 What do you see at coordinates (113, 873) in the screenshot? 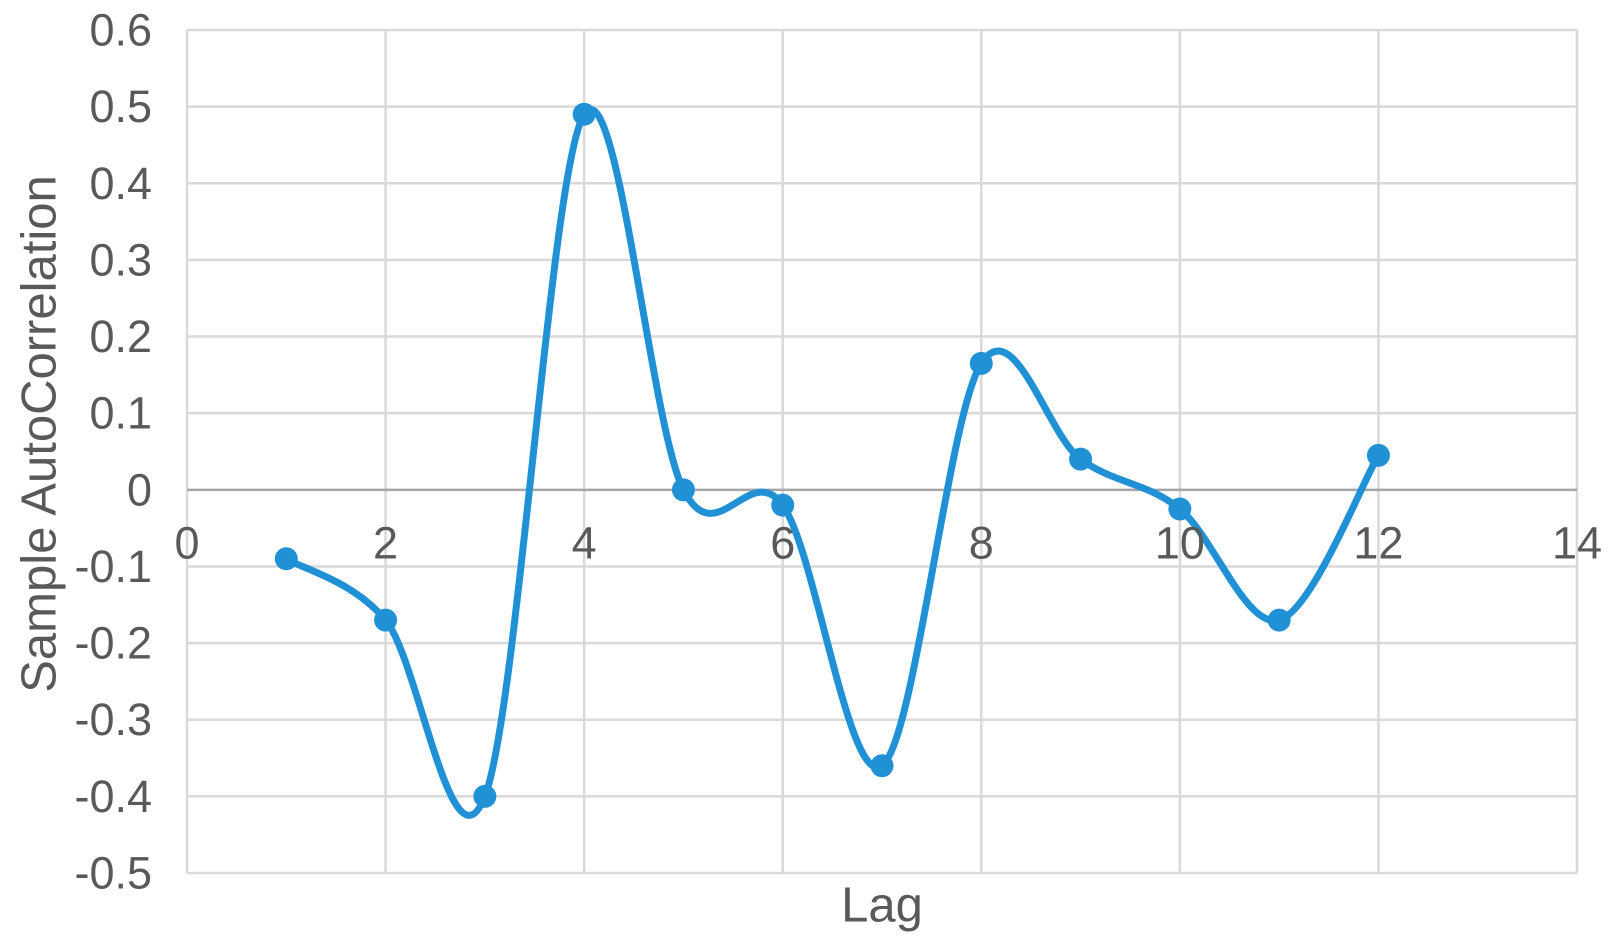
I see `y-tick-label: -0.5` at bounding box center [113, 873].